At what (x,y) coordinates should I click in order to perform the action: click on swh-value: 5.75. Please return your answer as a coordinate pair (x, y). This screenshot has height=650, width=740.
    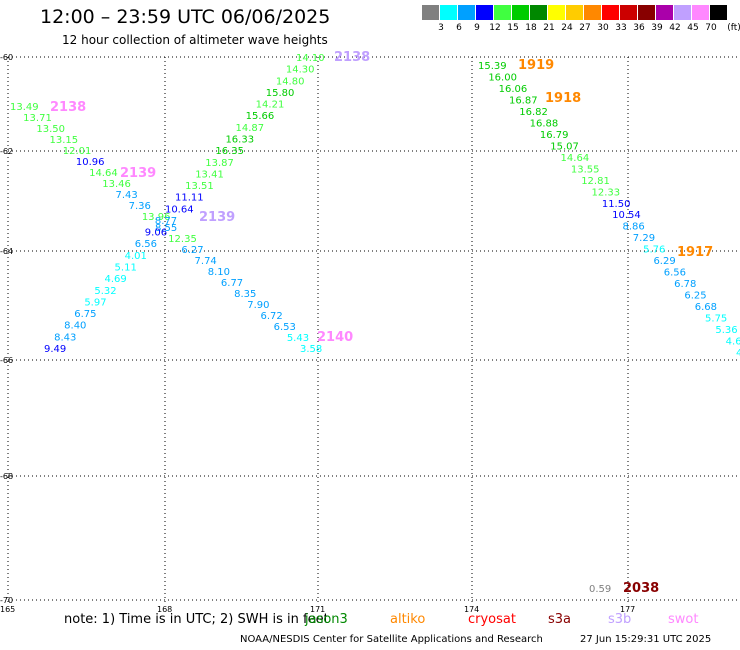
    Looking at the image, I should click on (716, 319).